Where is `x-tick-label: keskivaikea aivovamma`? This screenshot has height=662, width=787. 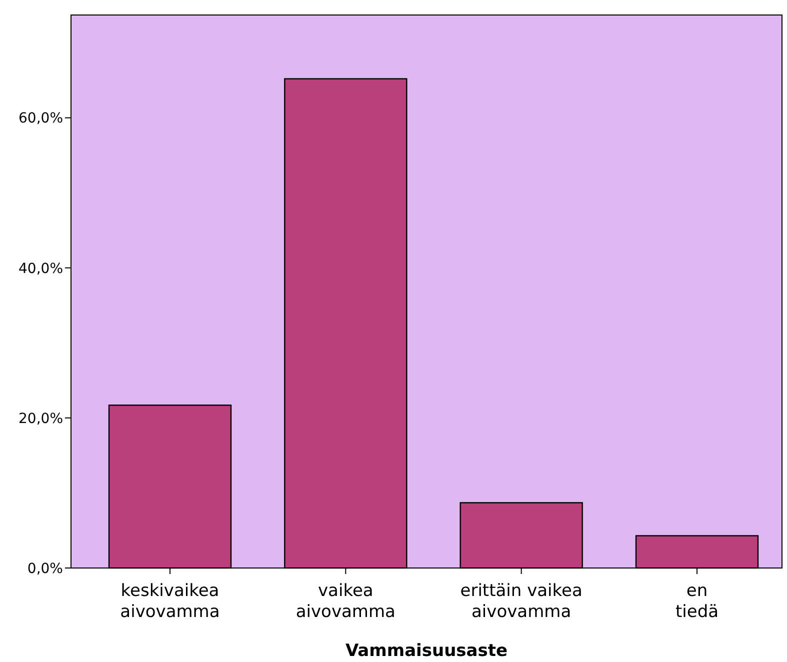 x-tick-label: keskivaikea aivovamma is located at coordinates (170, 601).